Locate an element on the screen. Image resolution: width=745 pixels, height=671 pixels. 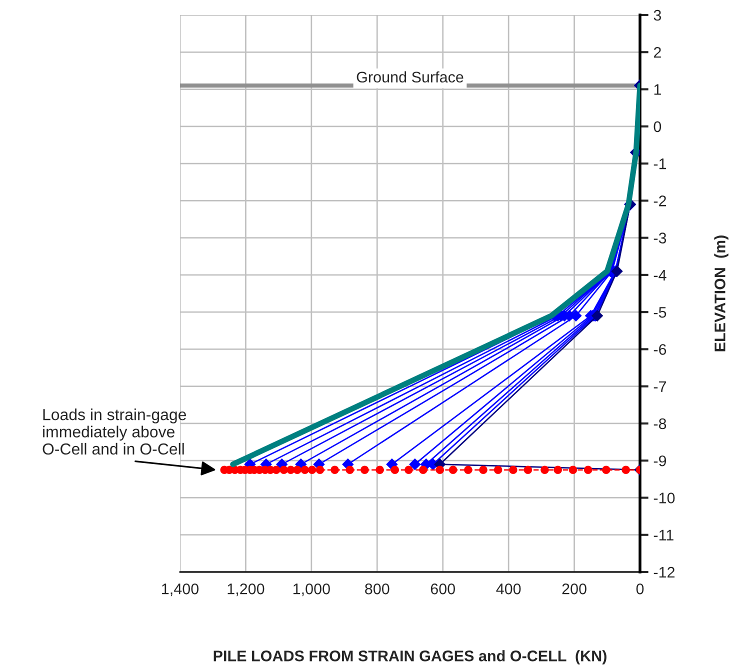
y-tick-label: -5 is located at coordinates (660, 312).